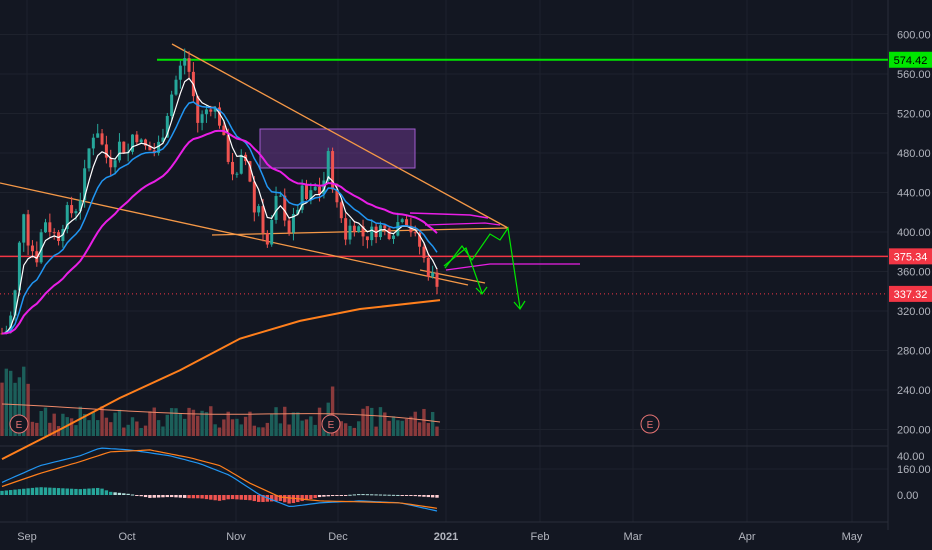 The image size is (932, 550). I want to click on macd-tick-label: 40.00, so click(911, 457).